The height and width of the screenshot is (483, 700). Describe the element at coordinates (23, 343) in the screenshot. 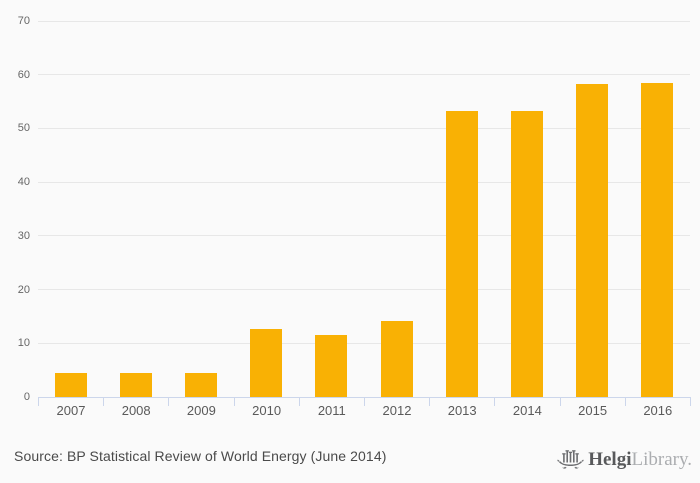

I see `y-axis-tick-label: 10` at that location.